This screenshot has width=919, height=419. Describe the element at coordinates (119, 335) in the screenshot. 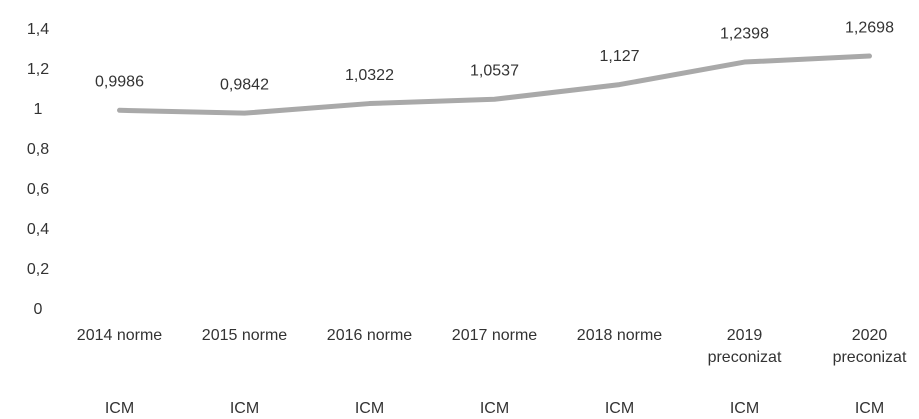

I see `x-tick-label: 2014 norme` at that location.